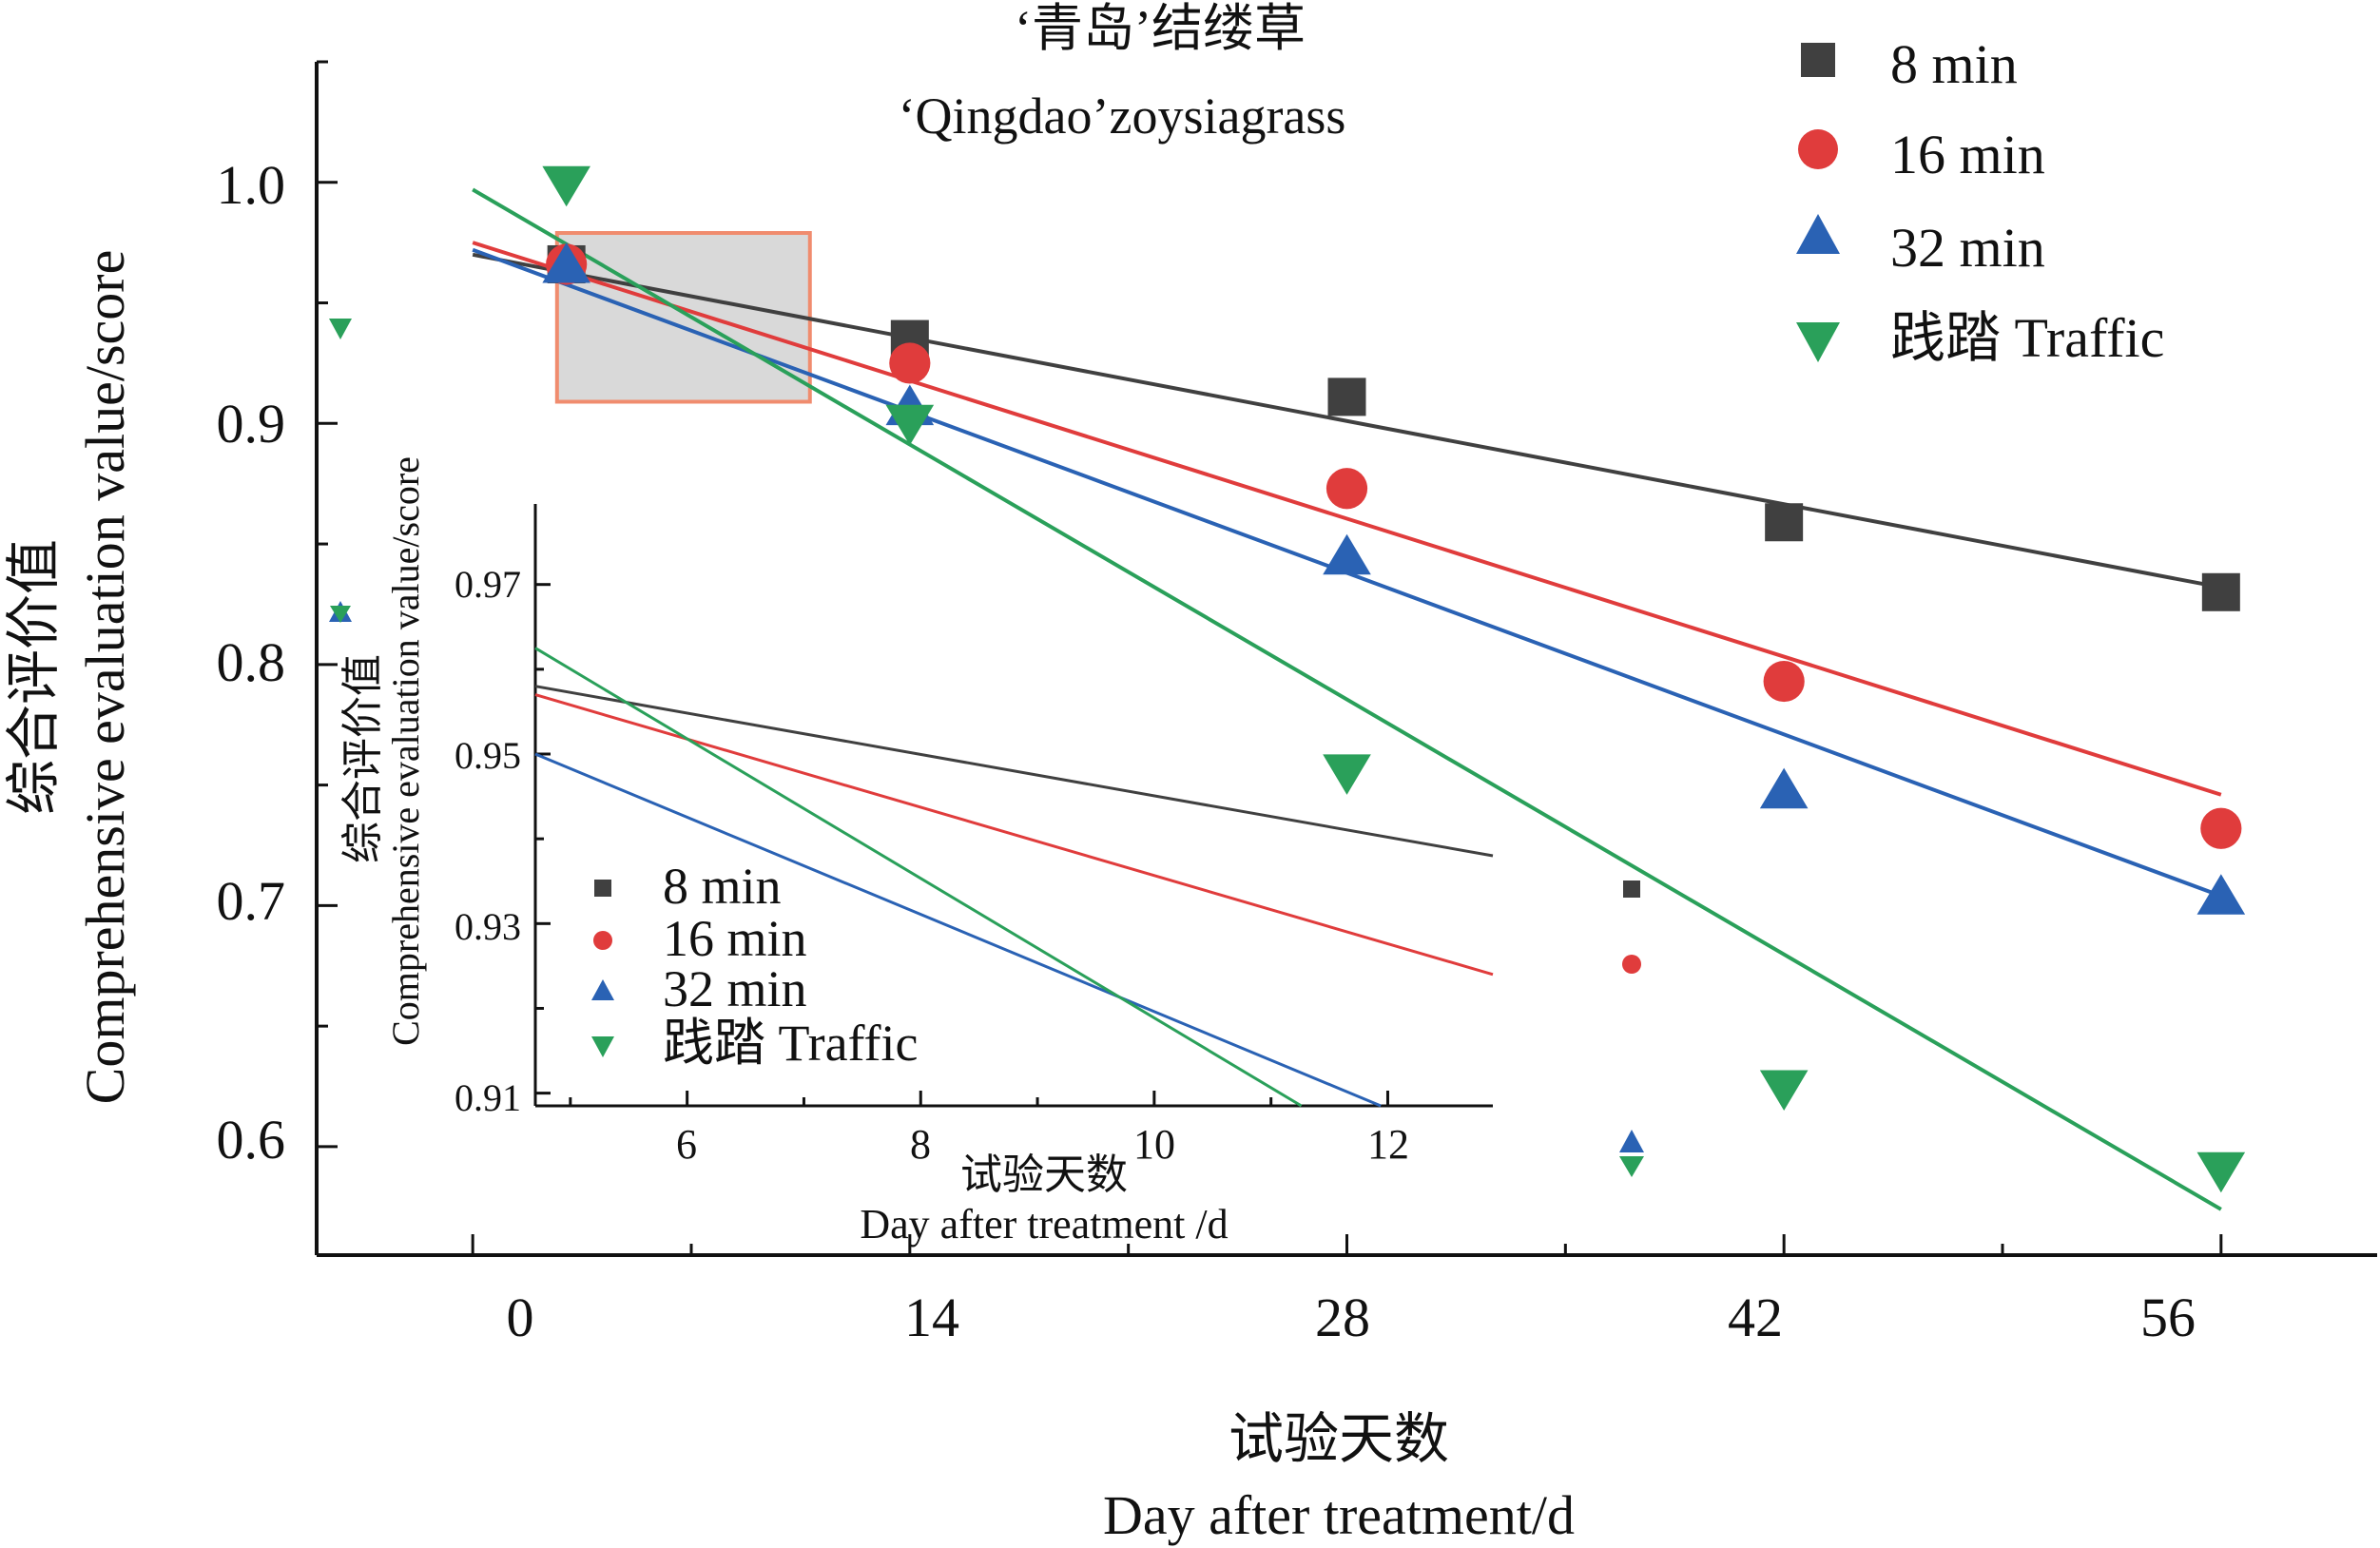 This screenshot has height=1548, width=2380. What do you see at coordinates (1044, 1174) in the screenshot?
I see `inset-x-axis-label-cn: 试验天数` at bounding box center [1044, 1174].